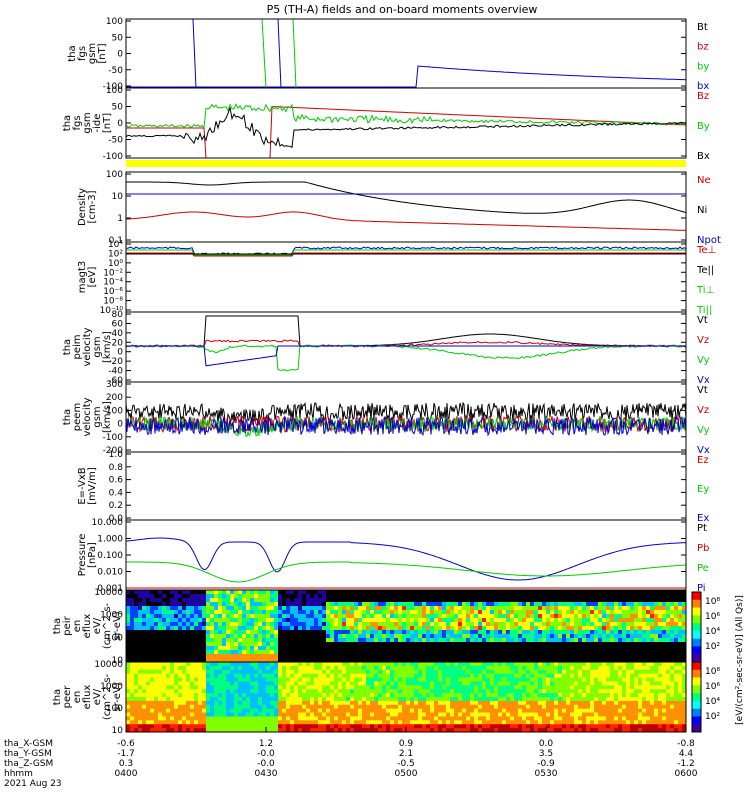  I want to click on ytick-label: 10⁻², so click(113, 273).